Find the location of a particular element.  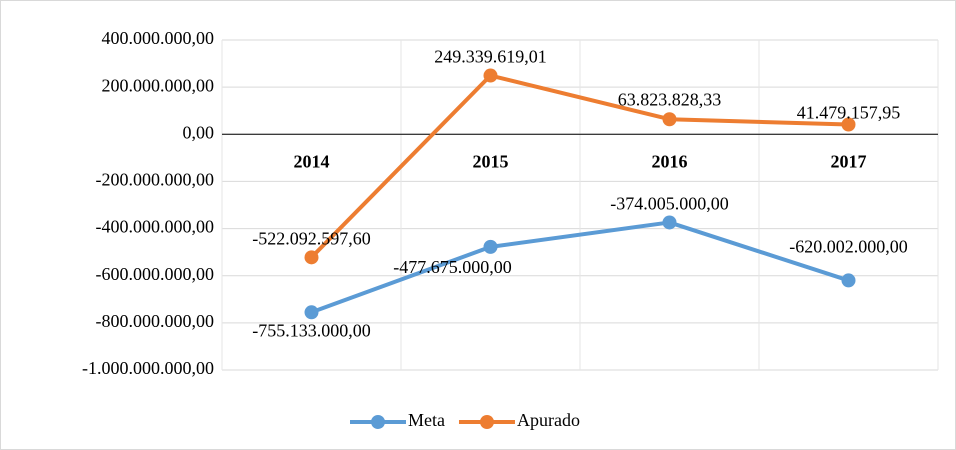

data-label: -374.005.000,00 is located at coordinates (669, 204).